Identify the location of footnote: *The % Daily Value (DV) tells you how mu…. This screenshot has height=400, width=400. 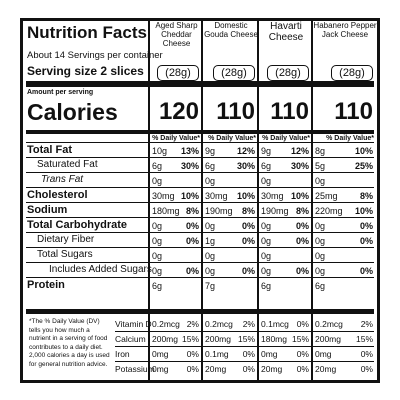
(69, 343).